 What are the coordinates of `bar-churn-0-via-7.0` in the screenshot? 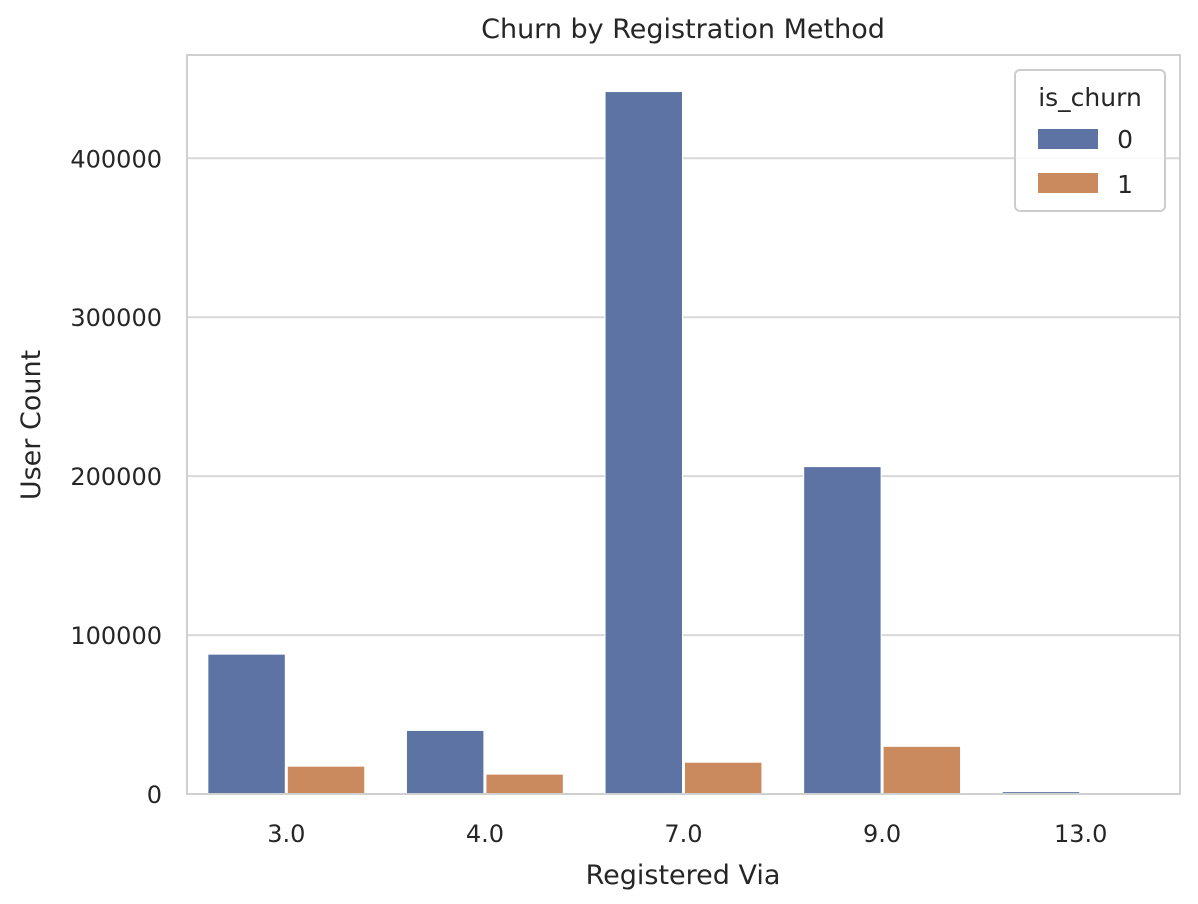 It's located at (643, 443).